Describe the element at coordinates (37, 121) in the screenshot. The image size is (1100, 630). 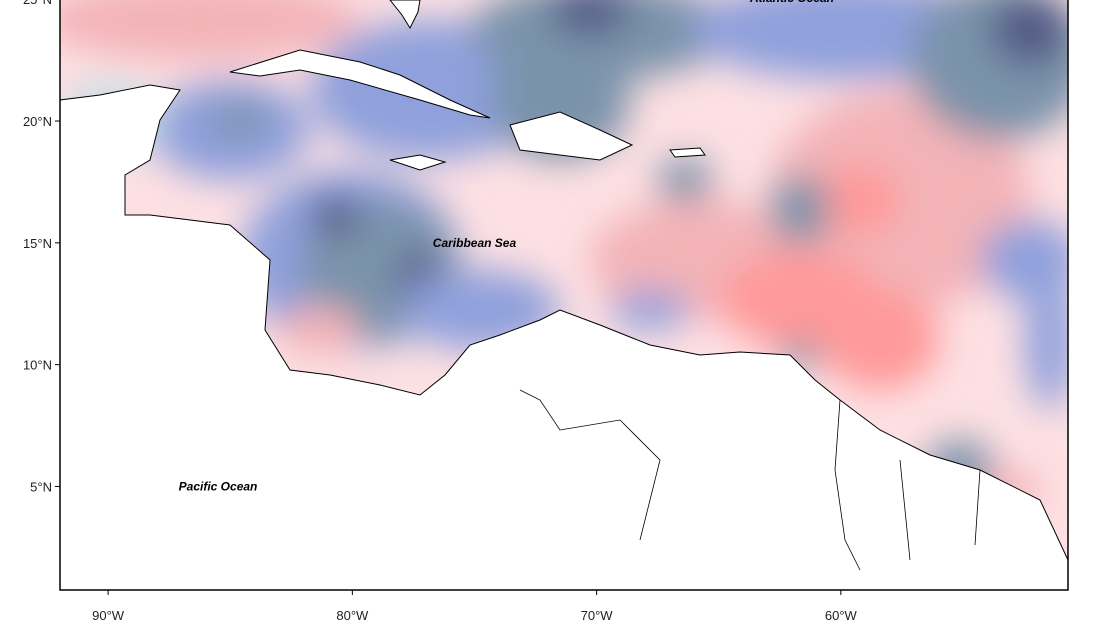
I see `lat-tick-label: 20°N` at that location.